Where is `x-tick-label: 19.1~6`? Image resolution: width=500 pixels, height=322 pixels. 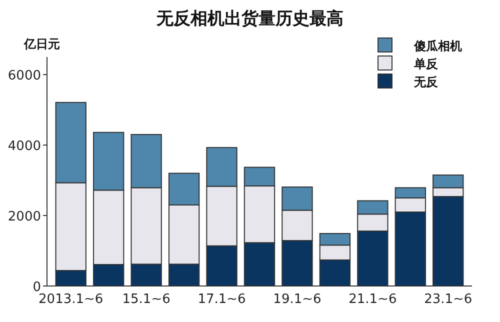 x-tick-label: 19.1~6 is located at coordinates (297, 299).